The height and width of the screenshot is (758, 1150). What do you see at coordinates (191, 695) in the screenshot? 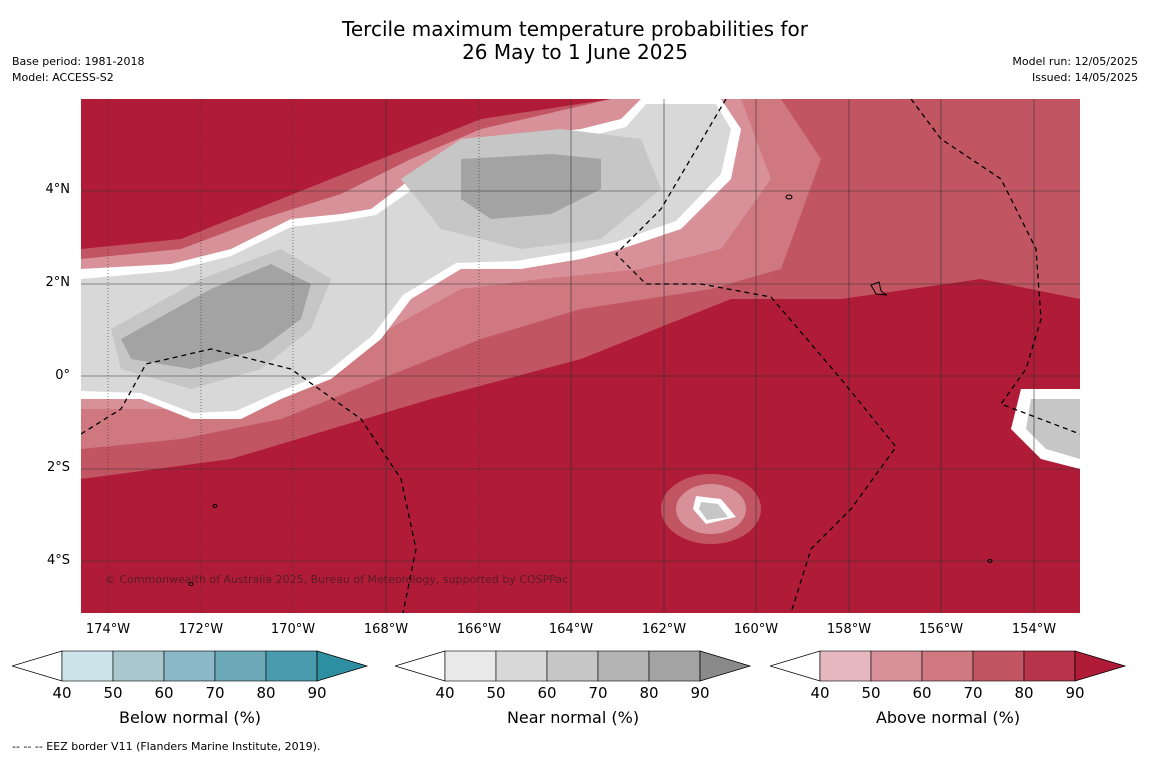
I see `colorbar-0: 40 50 60 70 80 90 Below normal (%)` at bounding box center [191, 695].